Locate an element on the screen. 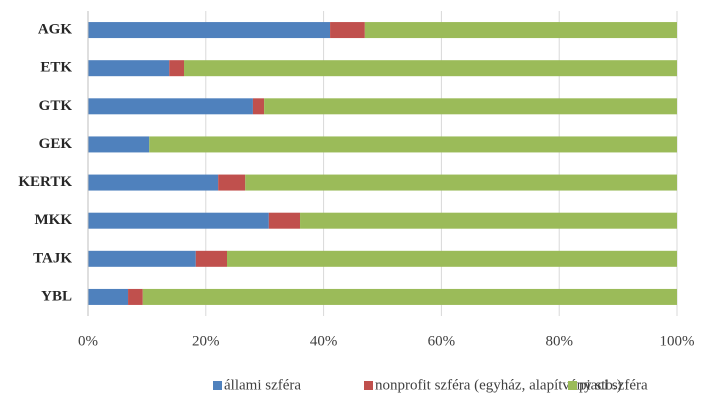 The width and height of the screenshot is (703, 403). y-tick-label: GTK is located at coordinates (56, 106).